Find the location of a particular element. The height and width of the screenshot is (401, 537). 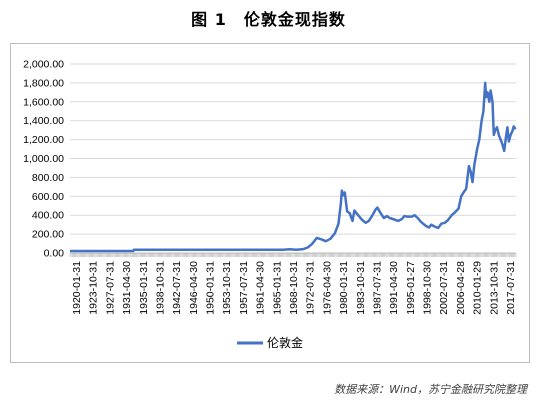

x-tick-label: 2002-07-31 is located at coordinates (444, 288).